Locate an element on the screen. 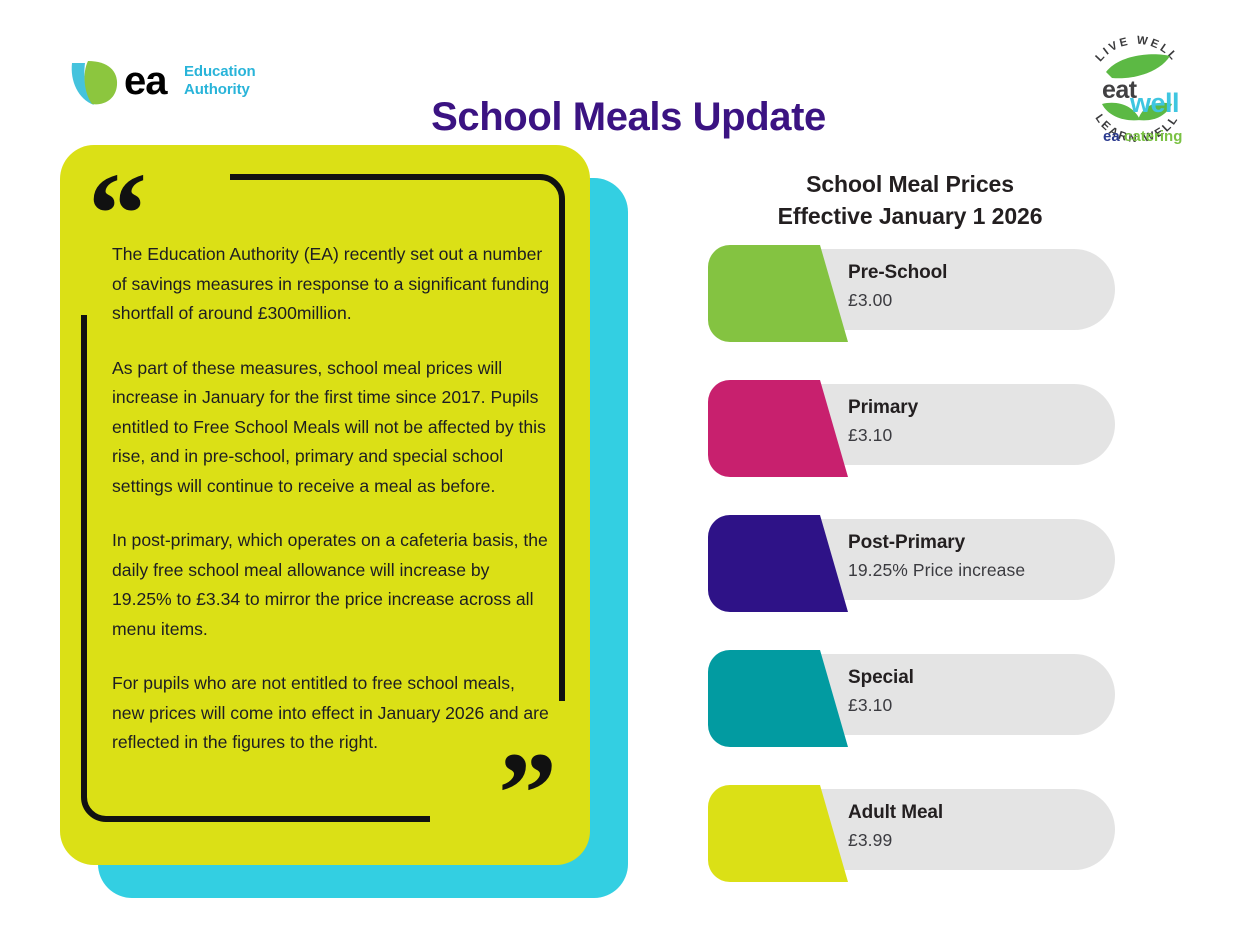 This screenshot has height=941, width=1257. price-row-special: Special £3.10 is located at coordinates (925, 714).